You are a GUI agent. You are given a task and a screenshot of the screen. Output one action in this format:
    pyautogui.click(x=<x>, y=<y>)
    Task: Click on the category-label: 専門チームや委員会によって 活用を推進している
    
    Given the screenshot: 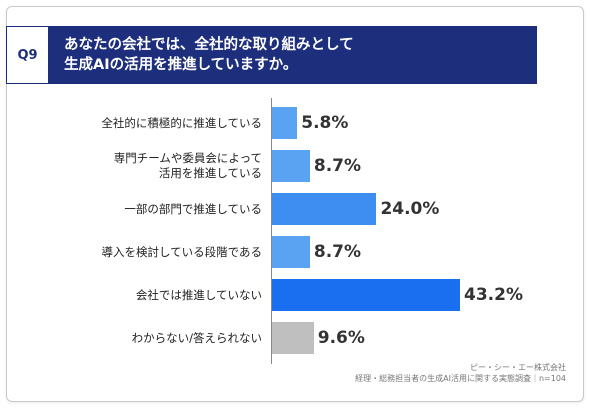 What is the action you would take?
    pyautogui.click(x=187, y=165)
    